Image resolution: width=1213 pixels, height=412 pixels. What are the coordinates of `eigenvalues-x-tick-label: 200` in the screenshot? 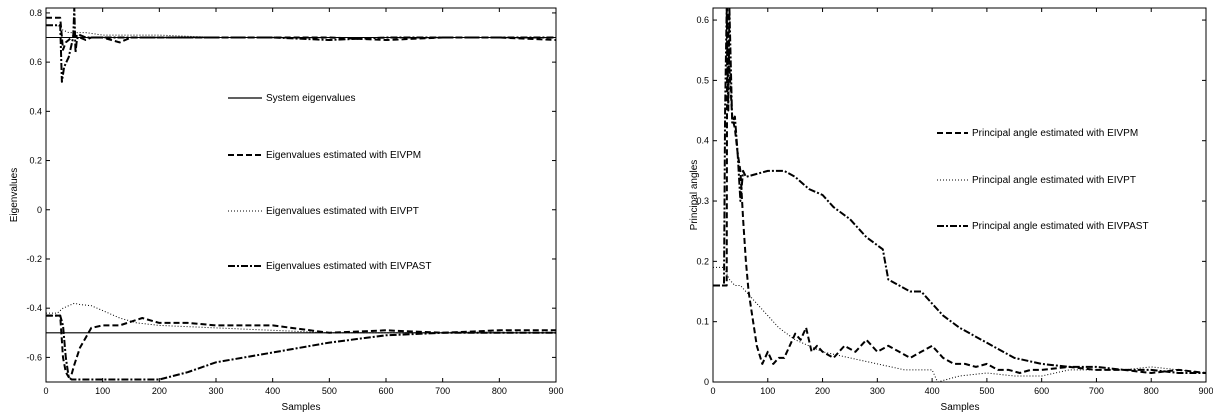 It's located at (159, 391).